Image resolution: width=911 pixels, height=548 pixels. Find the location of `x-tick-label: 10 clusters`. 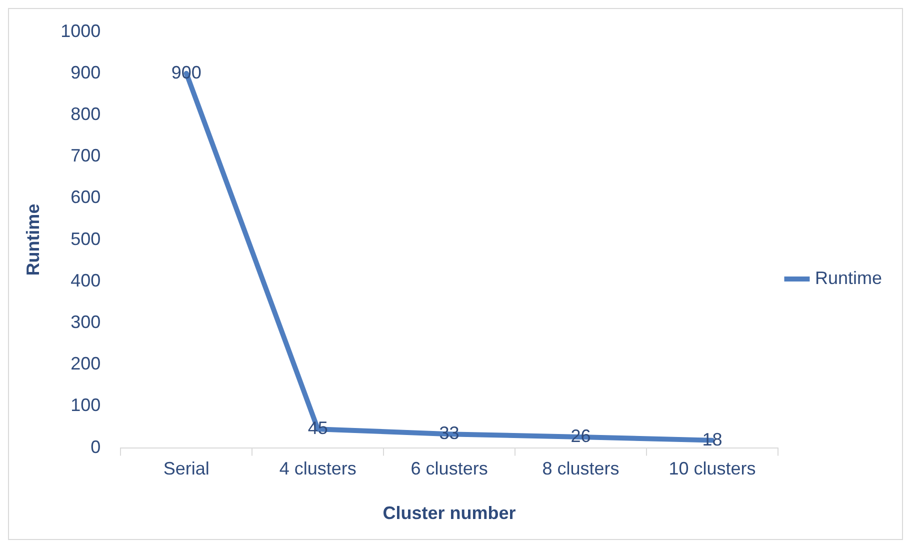

x-tick-label: 10 clusters is located at coordinates (712, 468).